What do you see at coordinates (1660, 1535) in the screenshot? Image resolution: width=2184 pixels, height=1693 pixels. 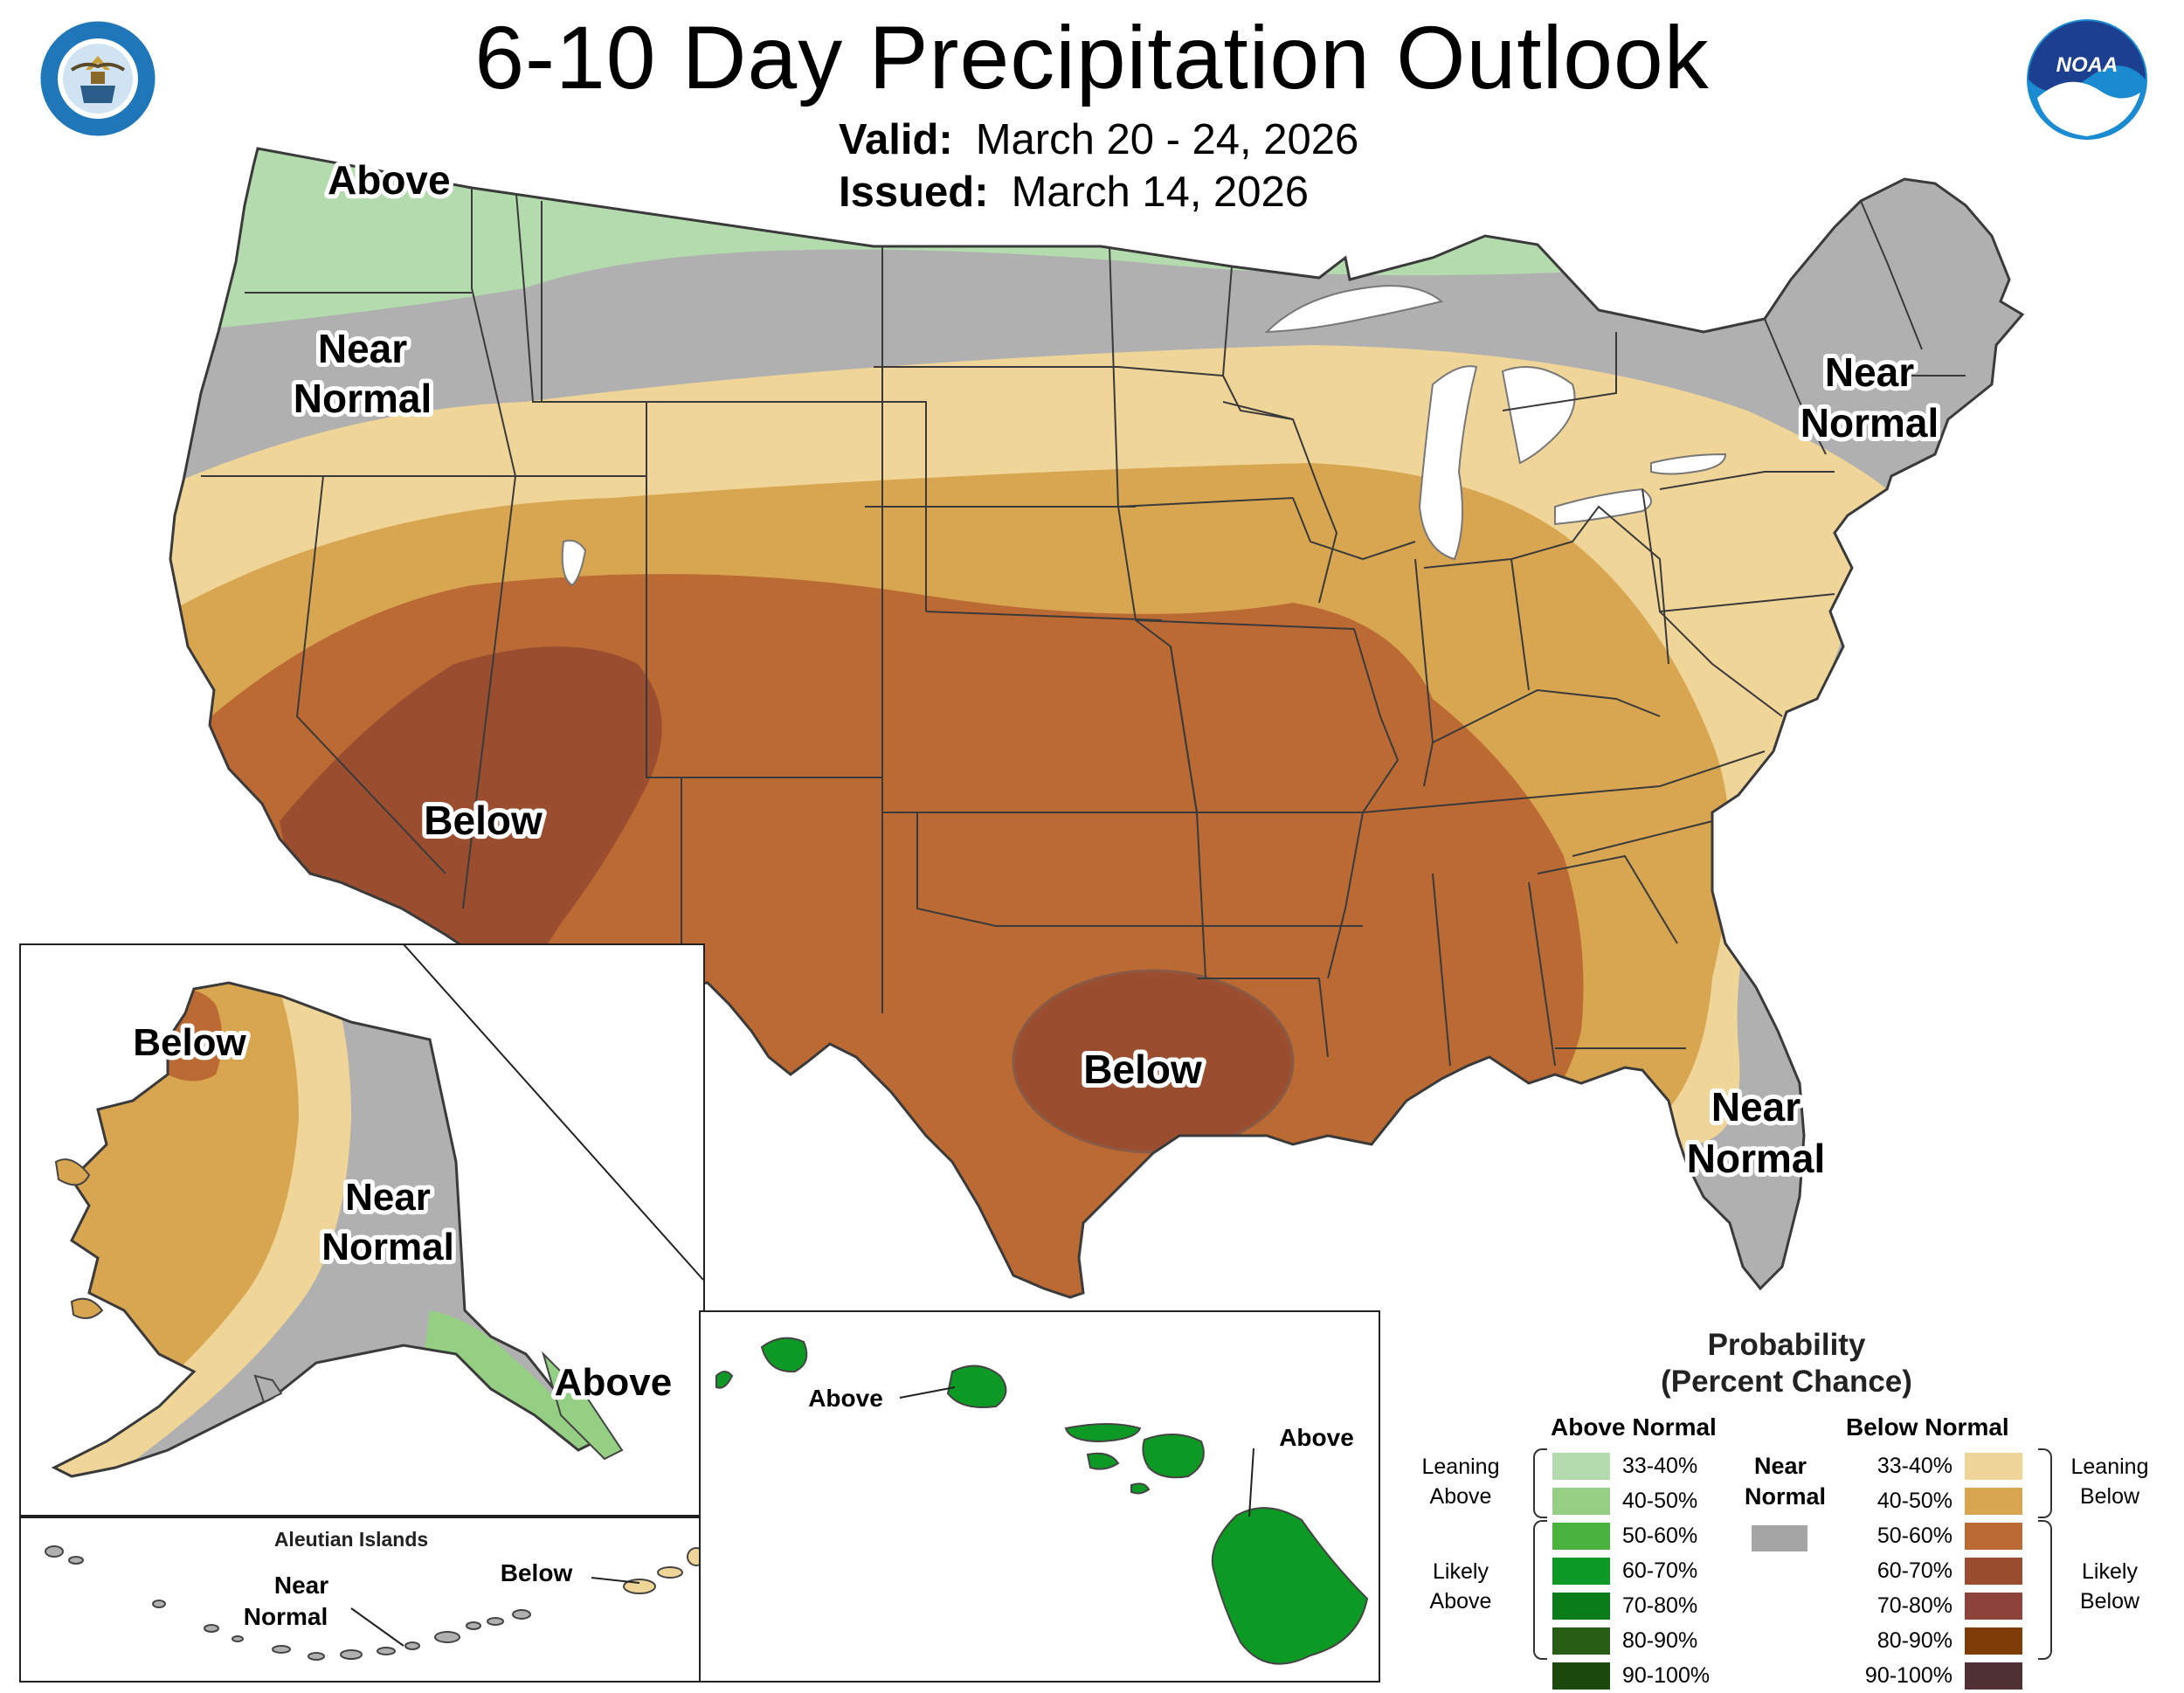 I see `legend-range-label: 50-60%` at bounding box center [1660, 1535].